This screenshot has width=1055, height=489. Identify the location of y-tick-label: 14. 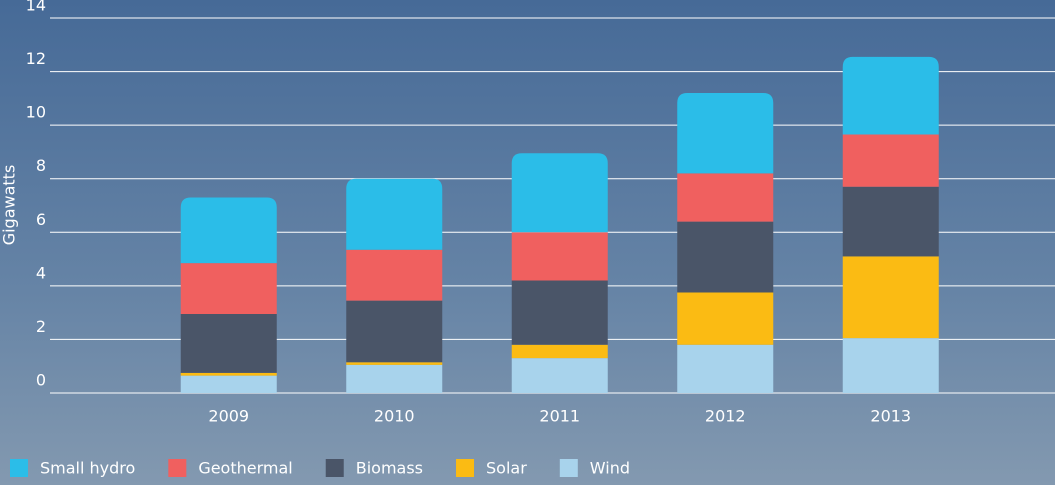
(36, 7).